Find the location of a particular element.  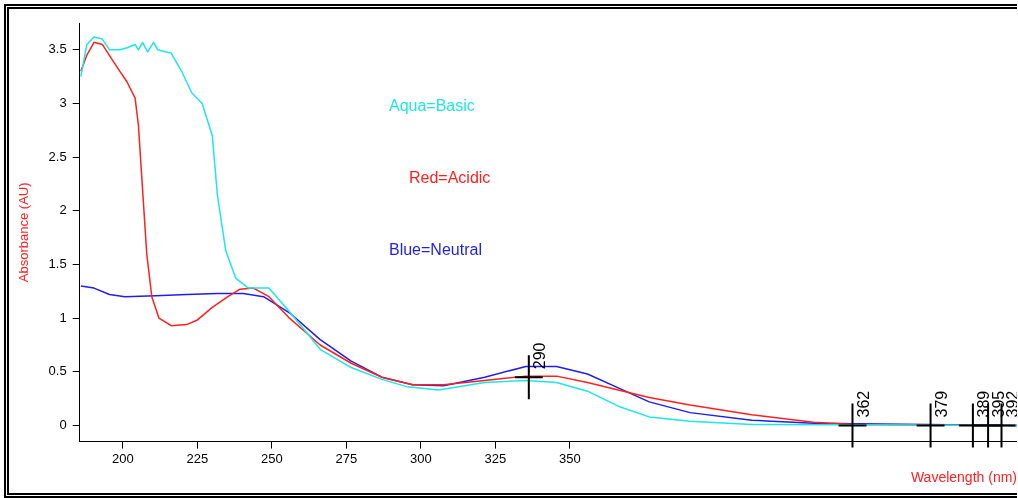

x-tick-label: 275 is located at coordinates (346, 458).